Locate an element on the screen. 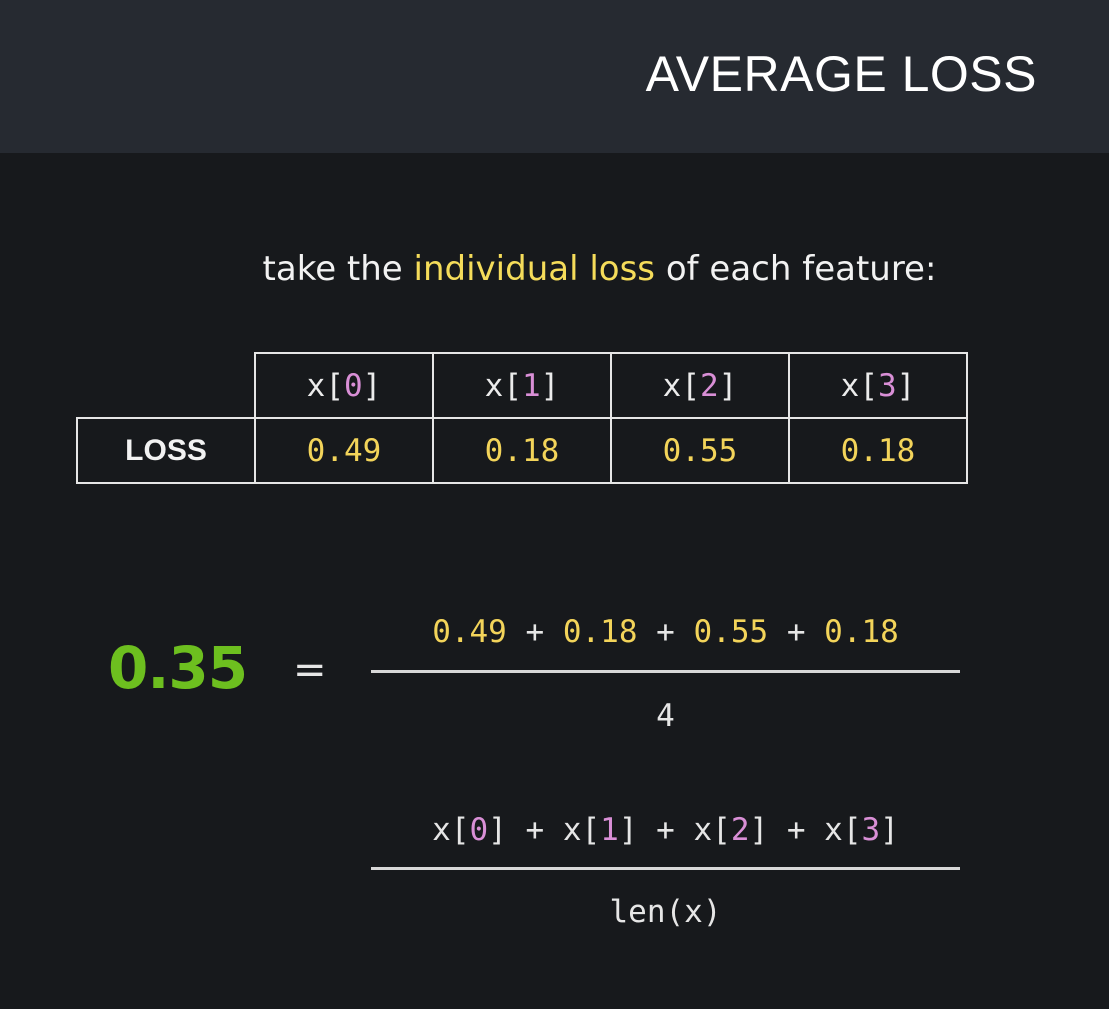 Image resolution: width=1109 pixels, height=1009 pixels. column-header-x0: x[0] is located at coordinates (344, 385).